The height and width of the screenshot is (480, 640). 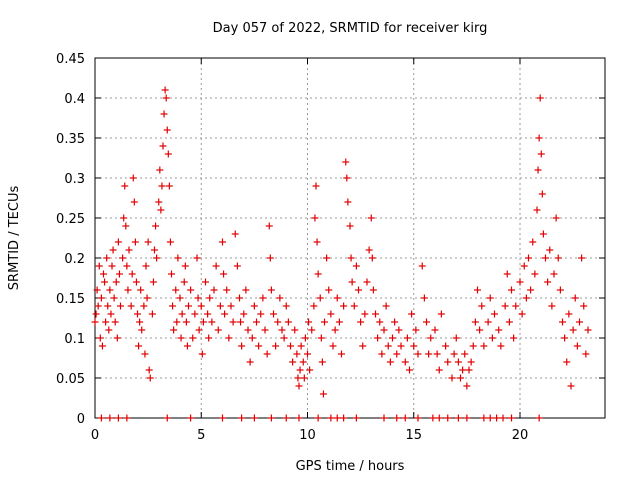 What do you see at coordinates (413, 435) in the screenshot?
I see `x-tick-label: 15` at bounding box center [413, 435].